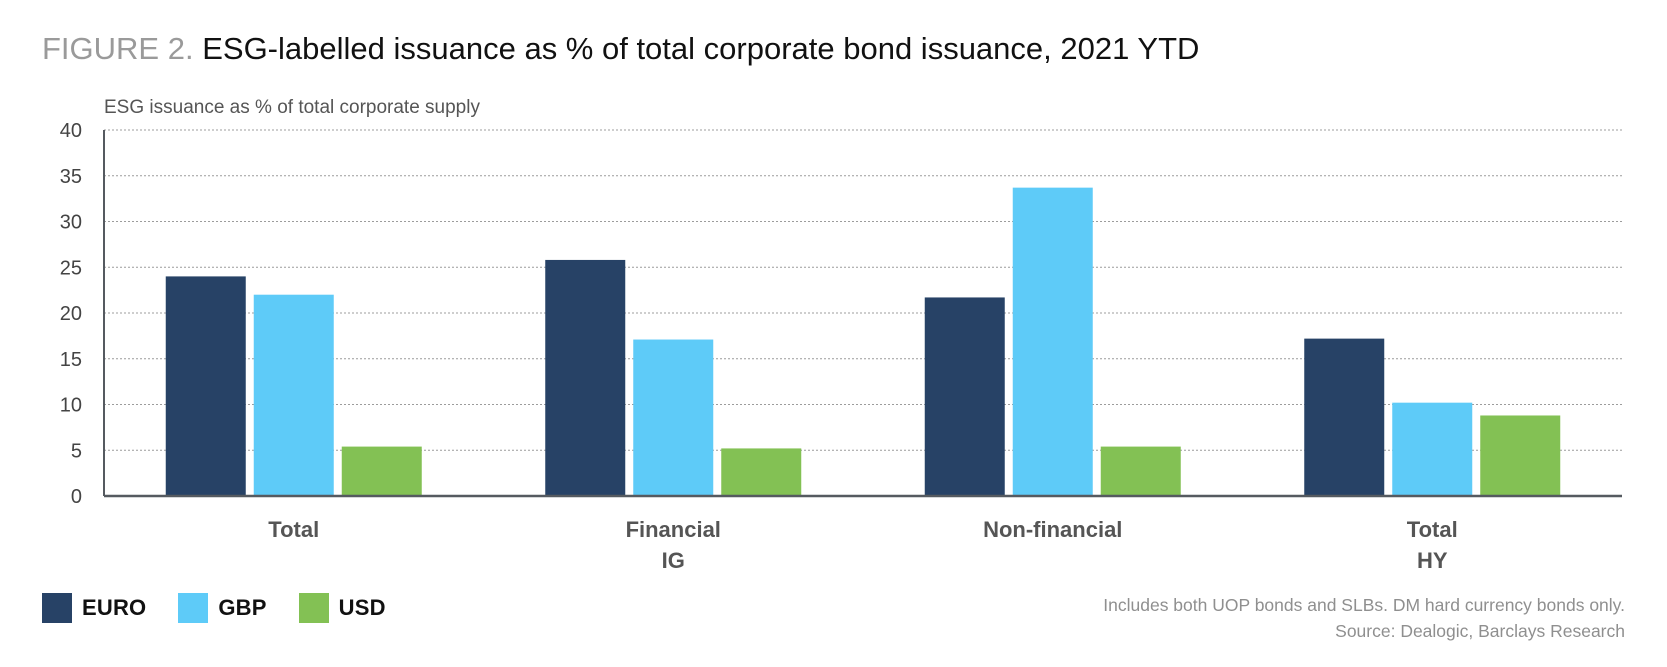 The width and height of the screenshot is (1667, 667). What do you see at coordinates (71, 131) in the screenshot?
I see `y-tick-label: 40` at bounding box center [71, 131].